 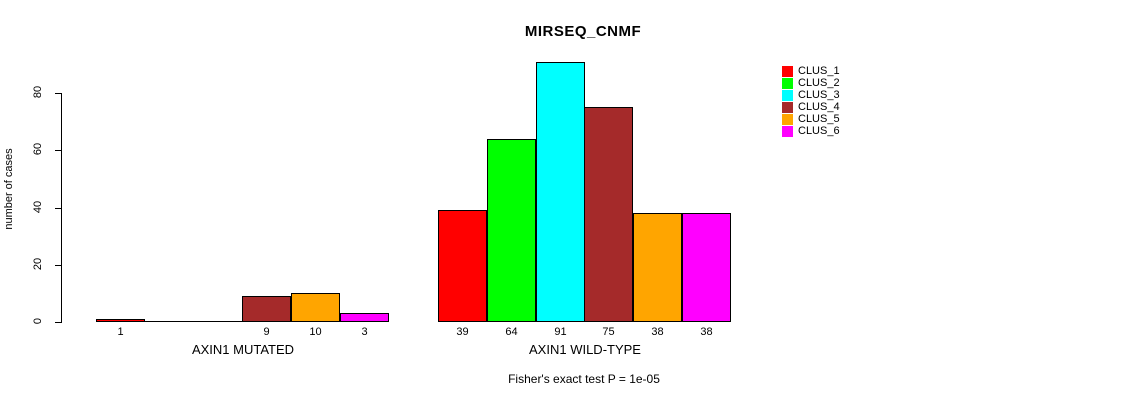 What do you see at coordinates (584, 379) in the screenshot?
I see `annotation-caption: Fisher's exact test P = 1e-05` at bounding box center [584, 379].